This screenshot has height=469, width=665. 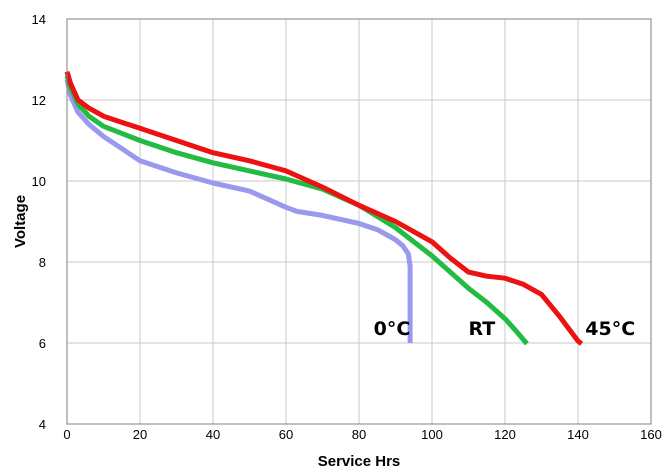 I want to click on y-tick-label: 8, so click(x=42, y=262).